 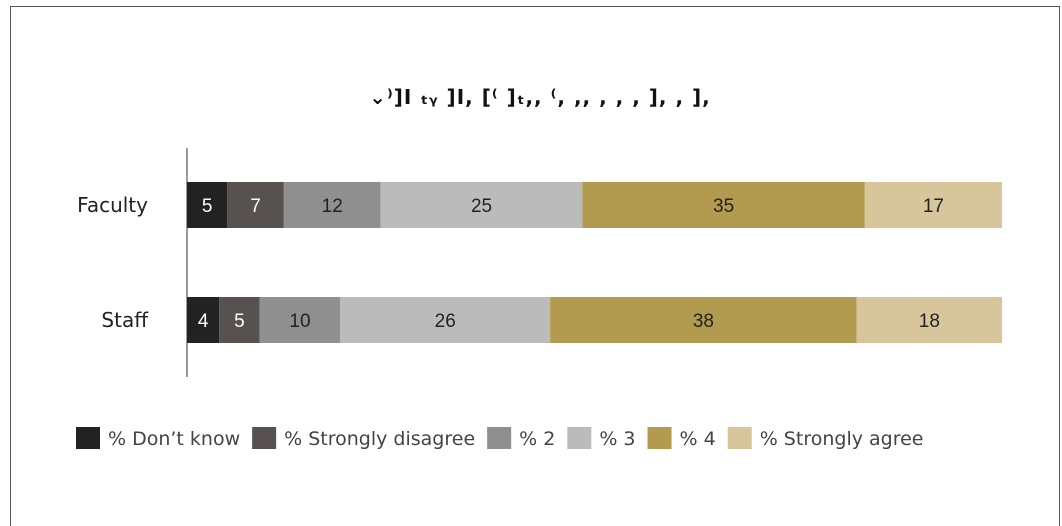 I want to click on data-label-faculty-4: 35, so click(x=723, y=206).